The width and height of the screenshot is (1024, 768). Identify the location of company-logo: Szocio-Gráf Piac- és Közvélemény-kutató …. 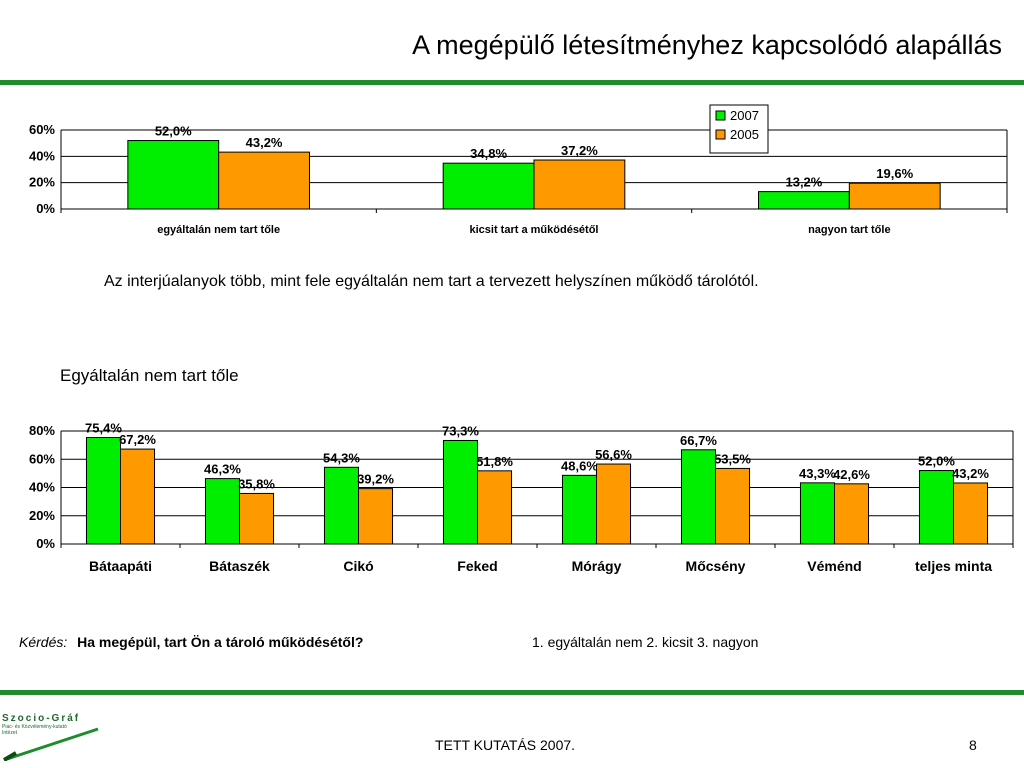
(52, 738).